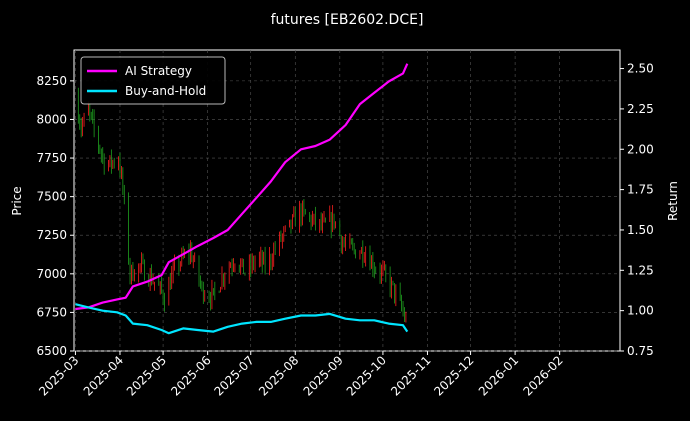 The image size is (690, 421). Describe the element at coordinates (640, 230) in the screenshot. I see `y-tick-label-right: 1.50` at that location.